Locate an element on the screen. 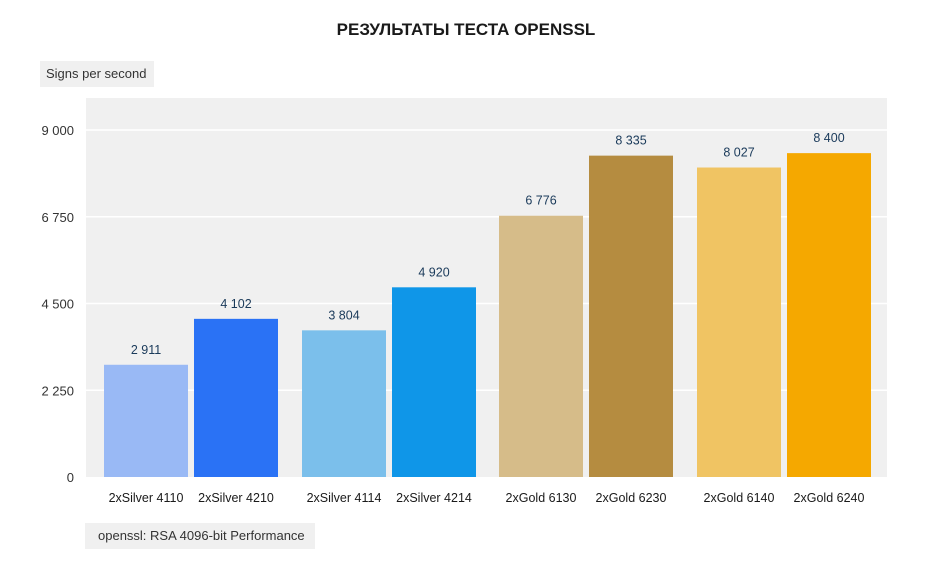 The image size is (932, 572). x-tick-label: 2xGold 6130 is located at coordinates (541, 498).